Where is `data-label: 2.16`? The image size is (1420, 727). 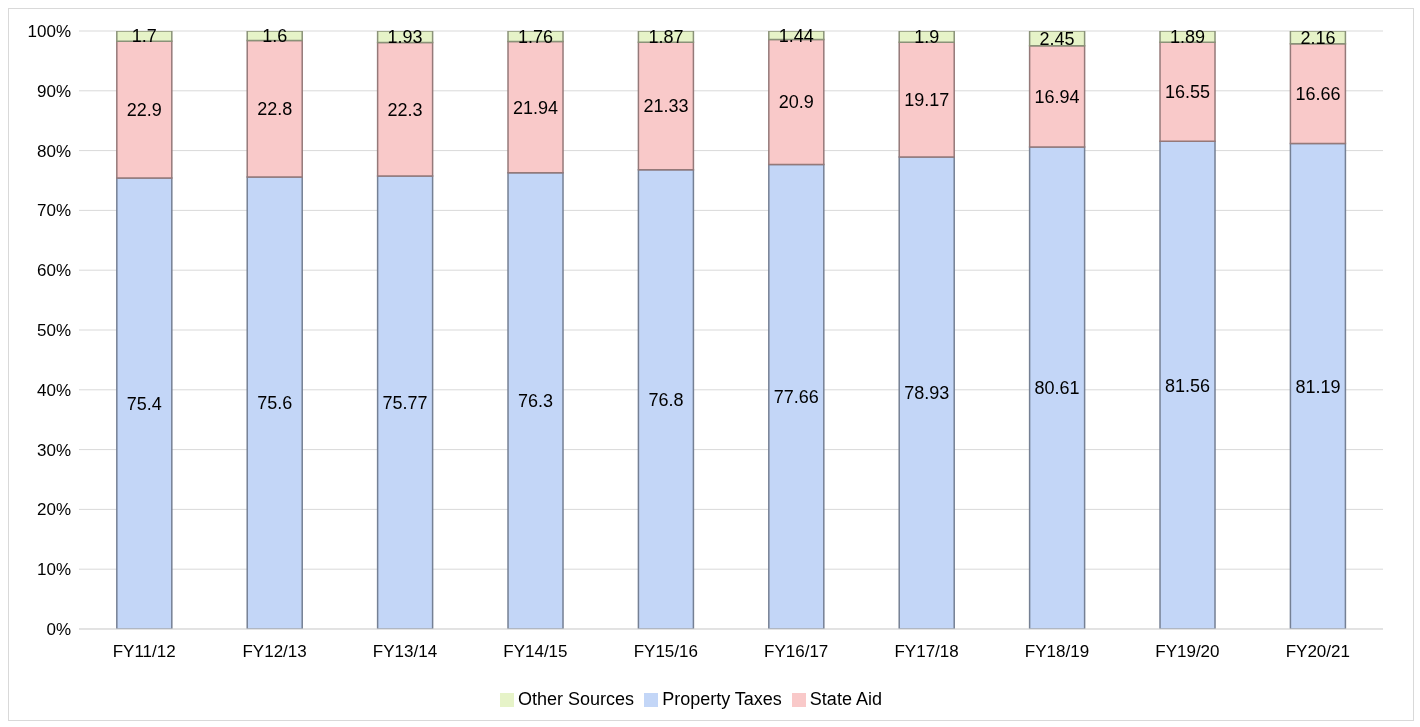
data-label: 2.16 is located at coordinates (1318, 37).